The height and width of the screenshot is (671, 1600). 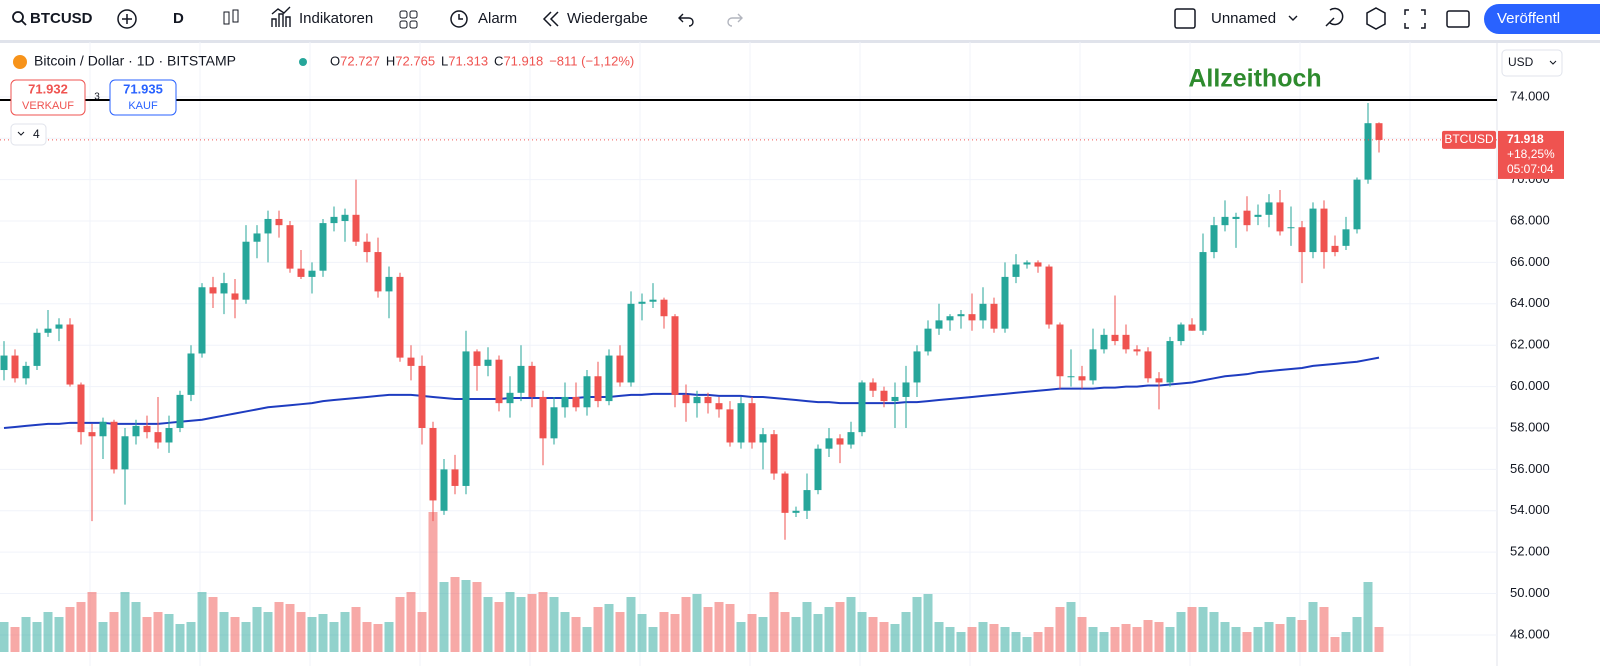 What do you see at coordinates (1415, 19) in the screenshot?
I see `fullscreen` at bounding box center [1415, 19].